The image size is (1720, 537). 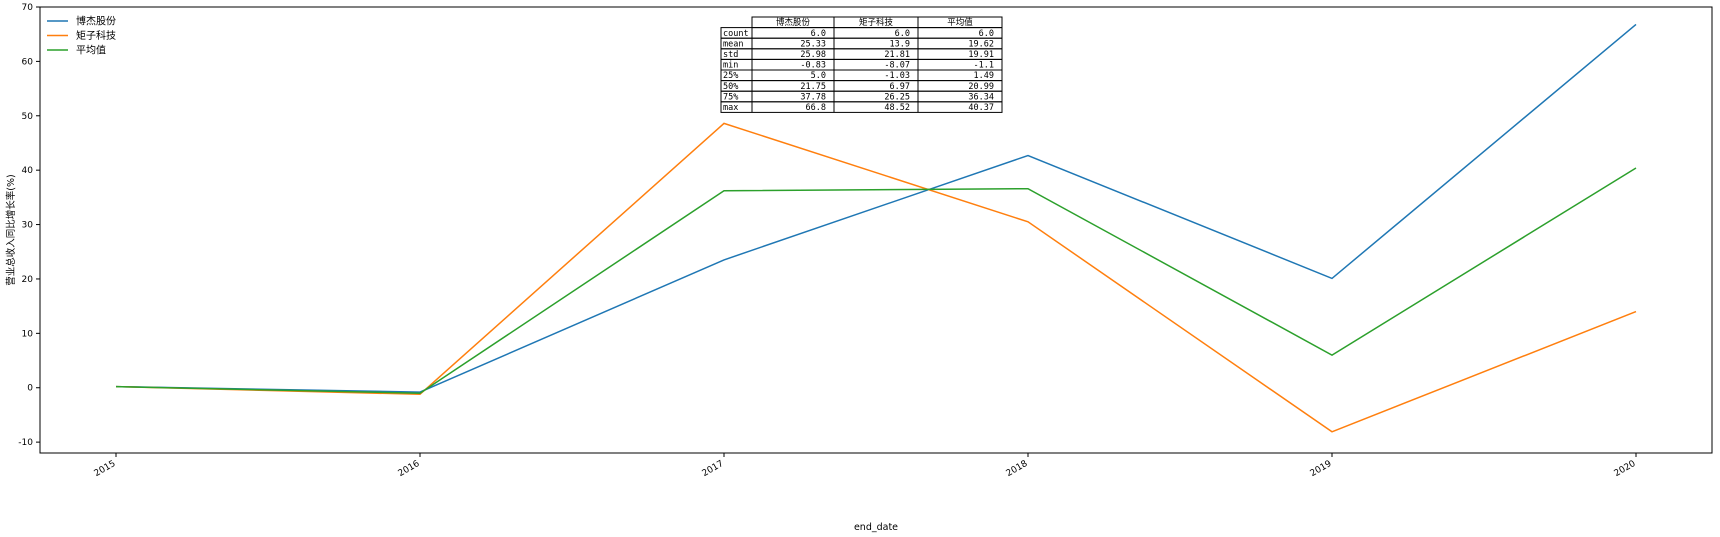 What do you see at coordinates (25, 443) in the screenshot?
I see `y-tick-label: -10` at bounding box center [25, 443].